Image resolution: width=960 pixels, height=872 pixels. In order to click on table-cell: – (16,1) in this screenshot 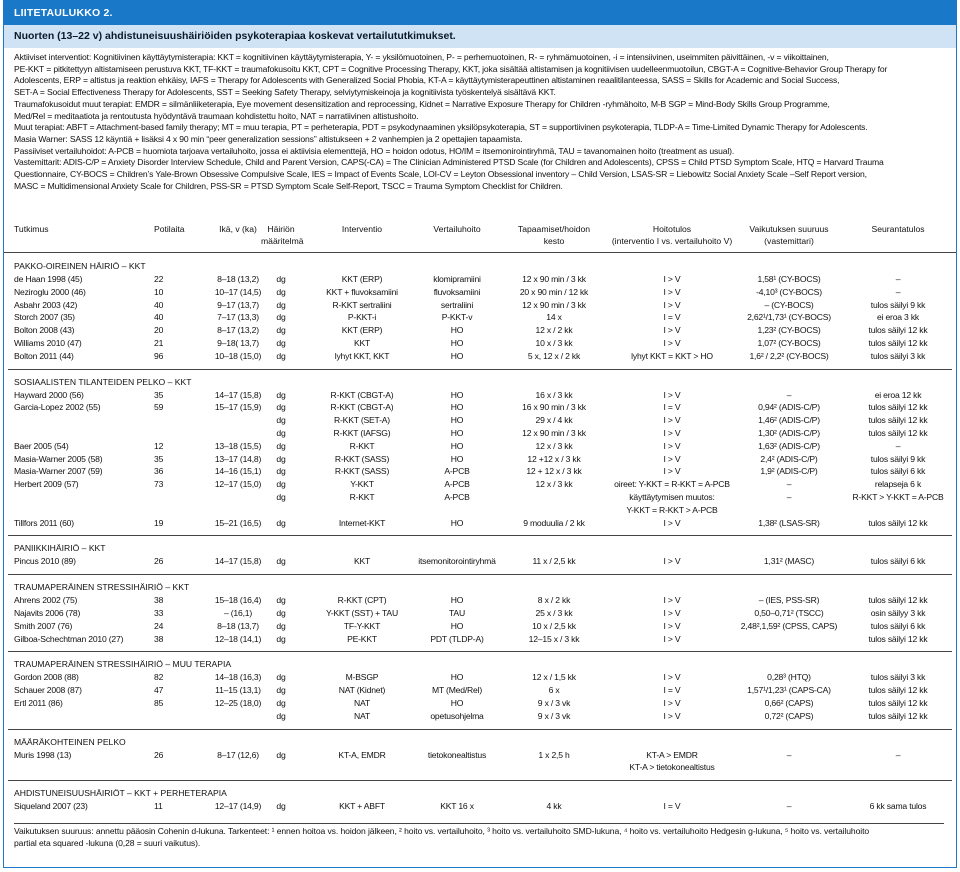, I will do `click(238, 612)`.